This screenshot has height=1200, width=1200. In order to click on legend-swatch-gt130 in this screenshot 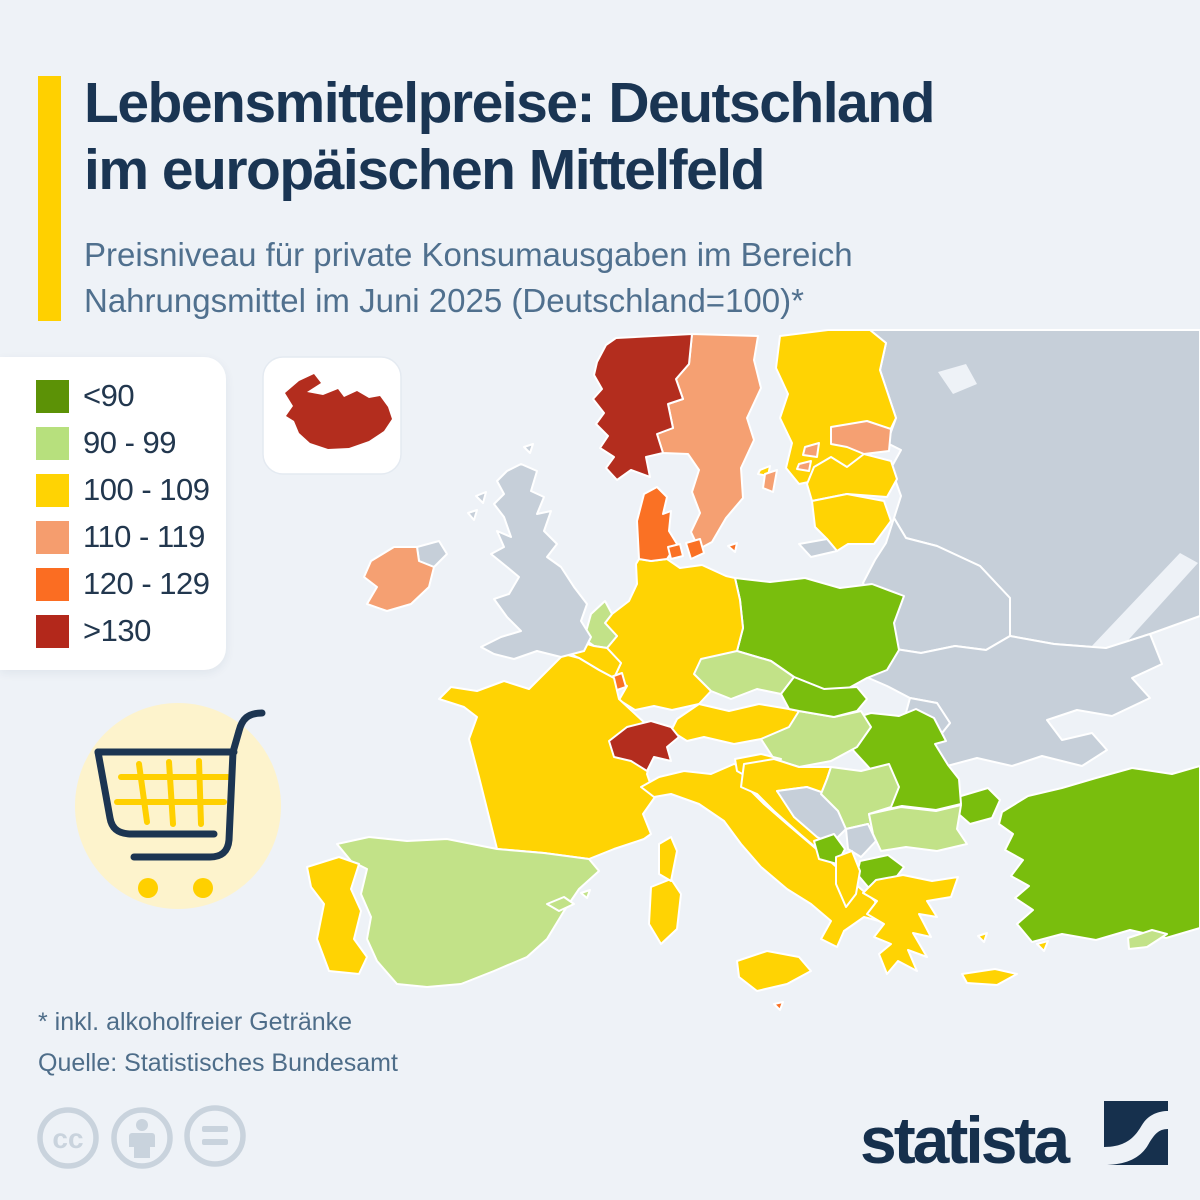, I will do `click(52, 631)`.